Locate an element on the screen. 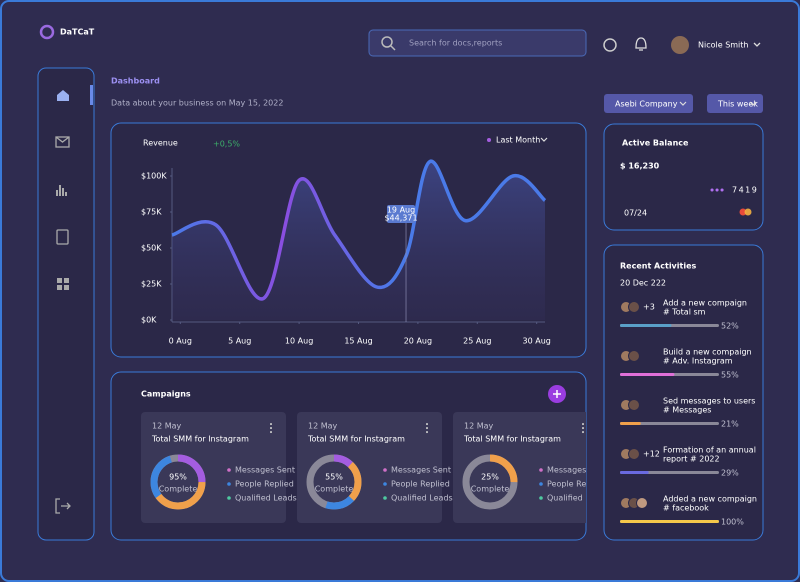 This screenshot has height=582, width=800. progress-label: 21% is located at coordinates (730, 424).